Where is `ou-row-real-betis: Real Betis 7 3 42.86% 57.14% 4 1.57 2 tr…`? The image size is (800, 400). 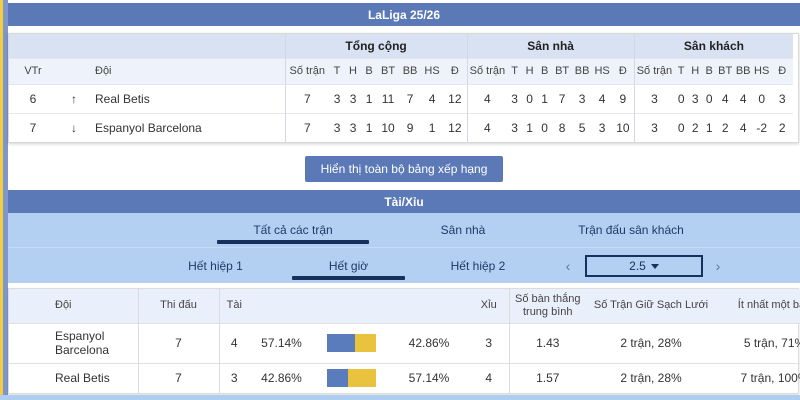
ou-row-real-betis: Real Betis 7 3 42.86% 57.14% 4 1.57 2 tr… is located at coordinates (404, 377).